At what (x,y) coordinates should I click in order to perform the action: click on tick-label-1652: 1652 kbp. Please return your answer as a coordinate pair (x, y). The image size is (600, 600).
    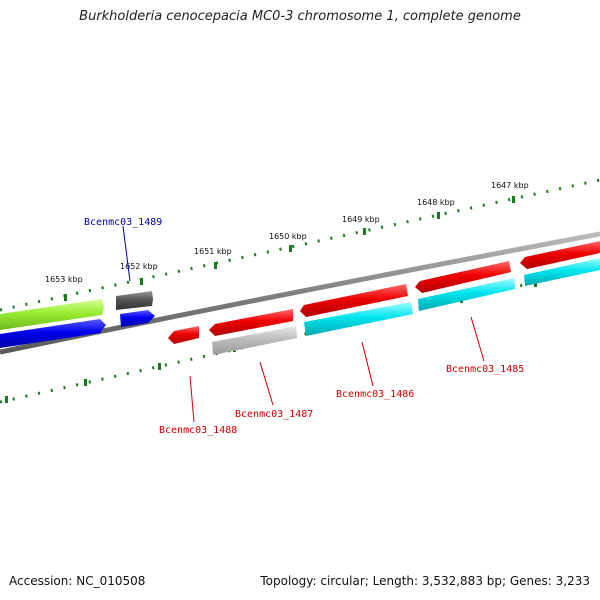
    Looking at the image, I should click on (139, 266).